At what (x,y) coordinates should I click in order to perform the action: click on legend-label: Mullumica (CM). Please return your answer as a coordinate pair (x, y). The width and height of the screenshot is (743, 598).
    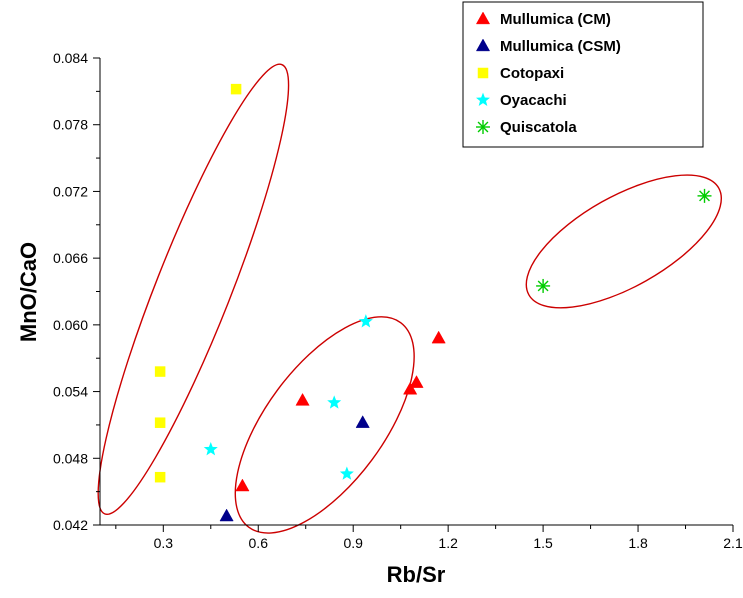
    Looking at the image, I should click on (555, 19).